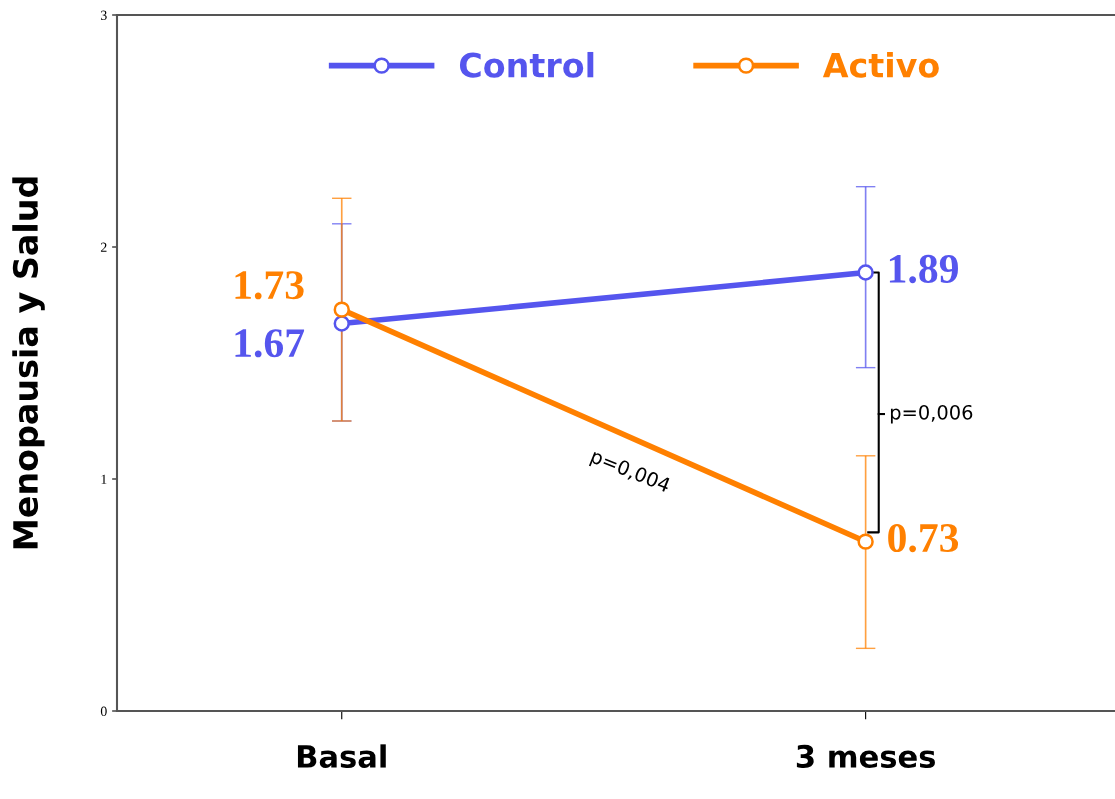  I want to click on annotation: p=0,006, so click(931, 414).